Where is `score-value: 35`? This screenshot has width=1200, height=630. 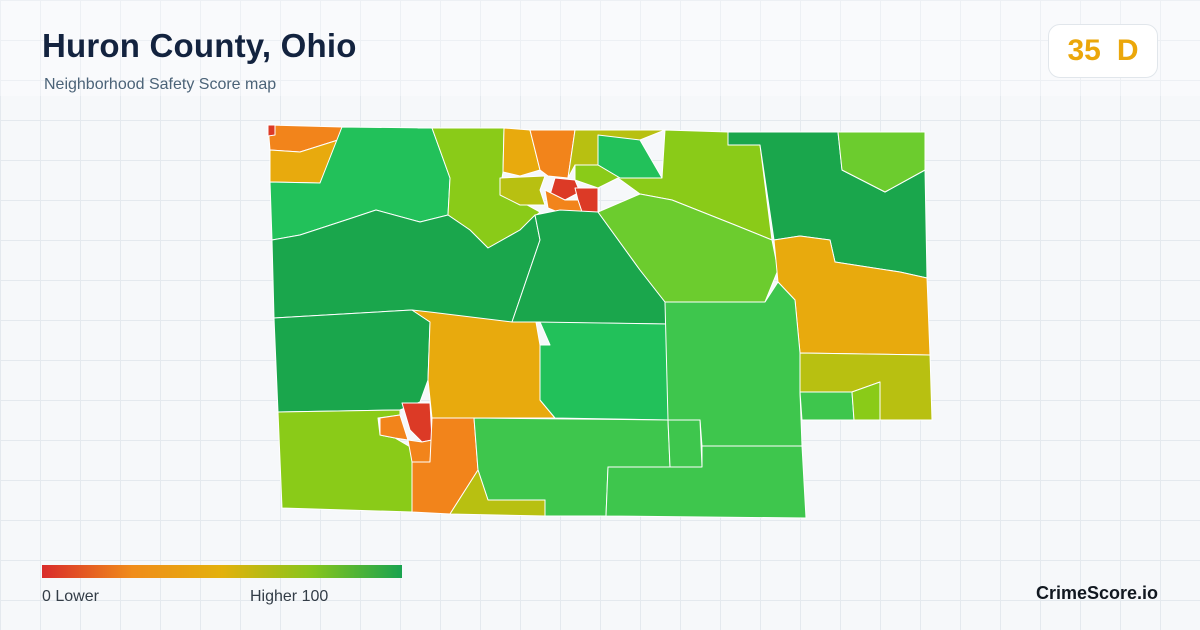
score-value: 35 is located at coordinates (1084, 50).